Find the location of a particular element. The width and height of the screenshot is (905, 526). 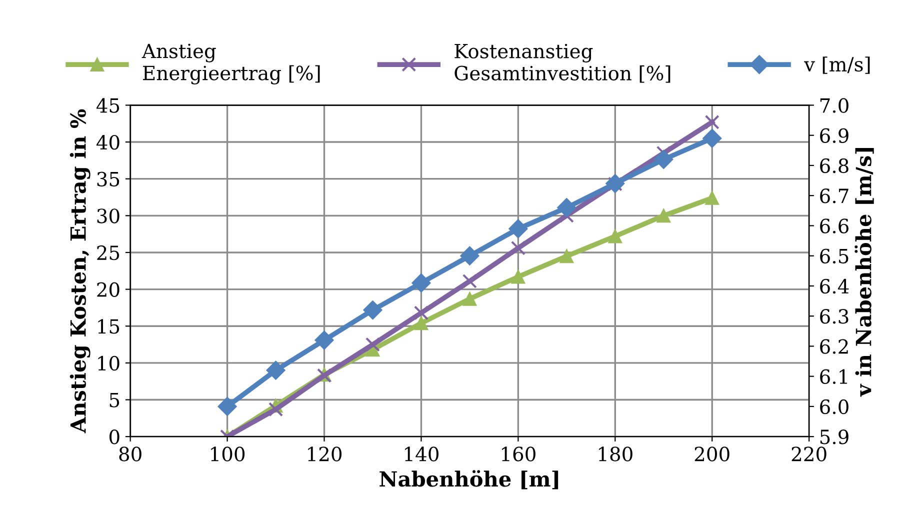

x-tick-label: 160 is located at coordinates (519, 454).